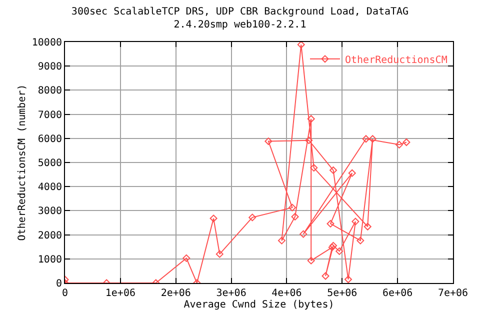 The height and width of the screenshot is (320, 480). What do you see at coordinates (342, 293) in the screenshot?
I see `x-tick-label: 5e+06` at bounding box center [342, 293].